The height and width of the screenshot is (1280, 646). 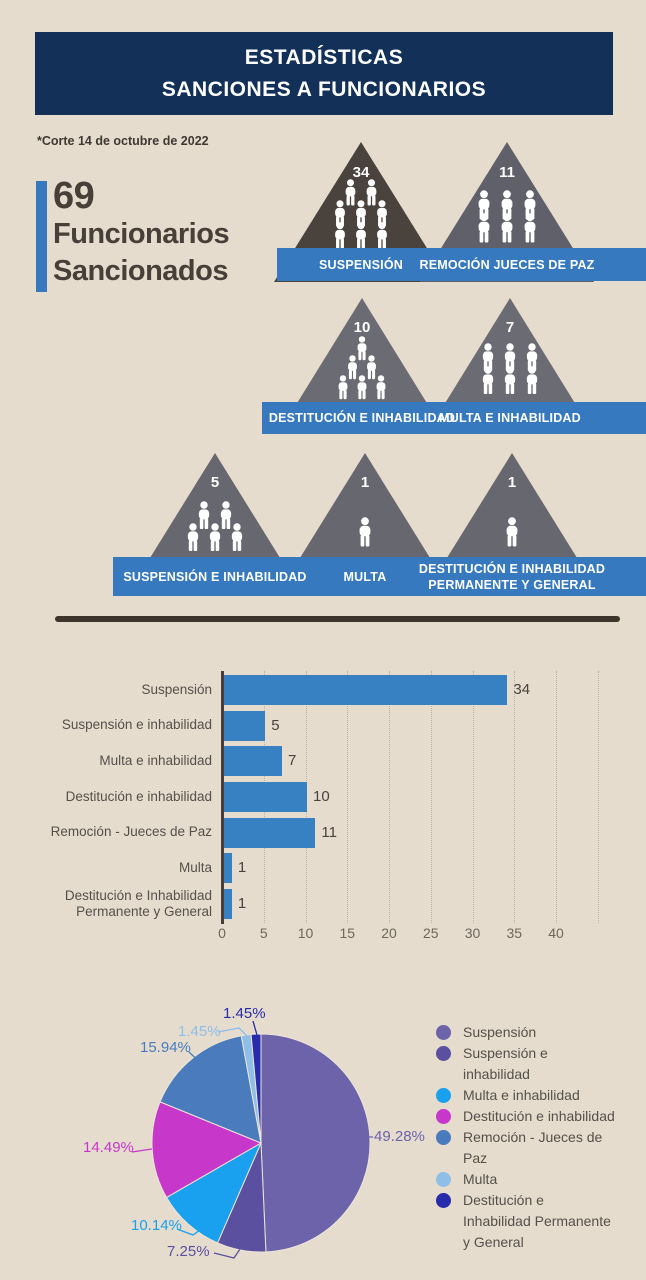 I want to click on legend-item: Suspensión e inhabilidad, so click(x=528, y=1064).